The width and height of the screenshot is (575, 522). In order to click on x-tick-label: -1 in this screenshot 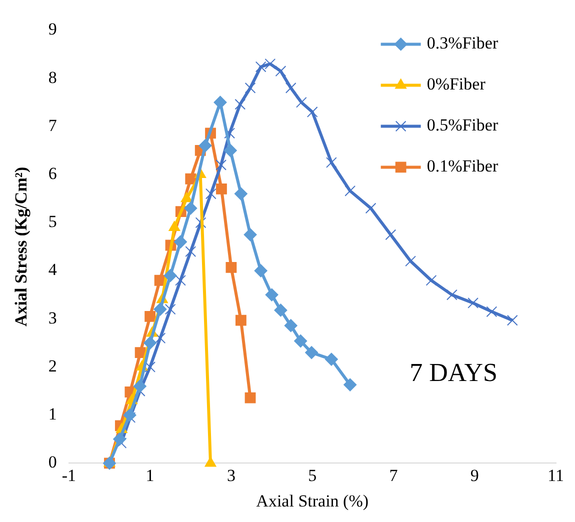, I will do `click(69, 475)`.